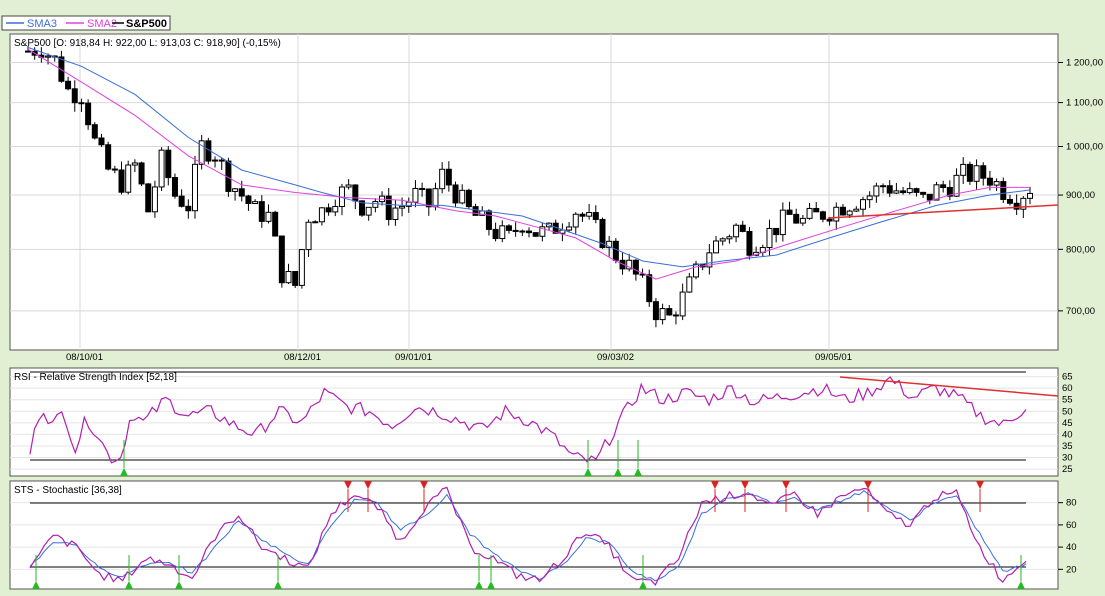 The height and width of the screenshot is (596, 1105). I want to click on sts-y-tick-label: 20, so click(1071, 569).